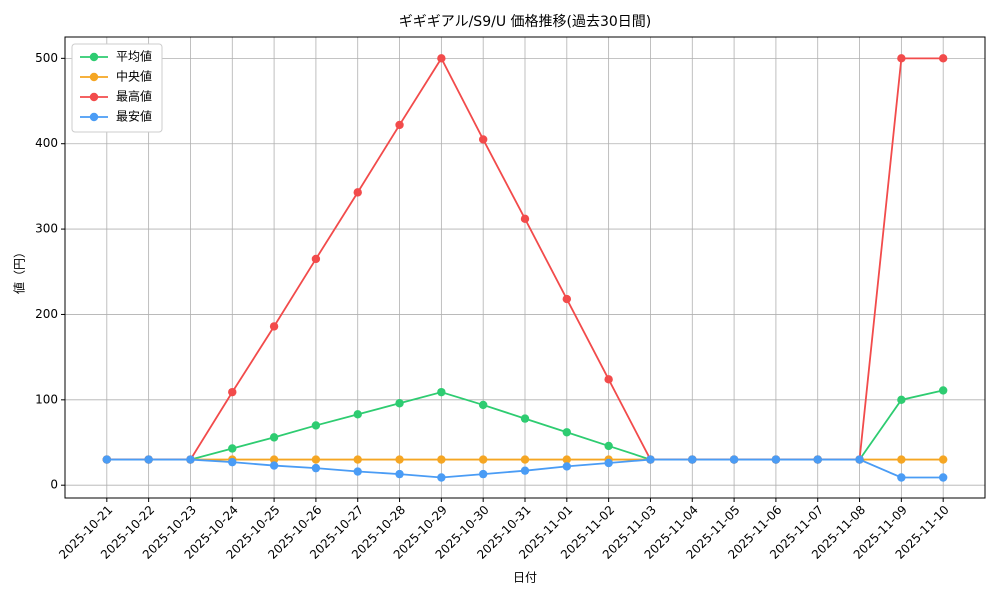  Describe the element at coordinates (46, 314) in the screenshot. I see `y-tick-label: 200` at that location.